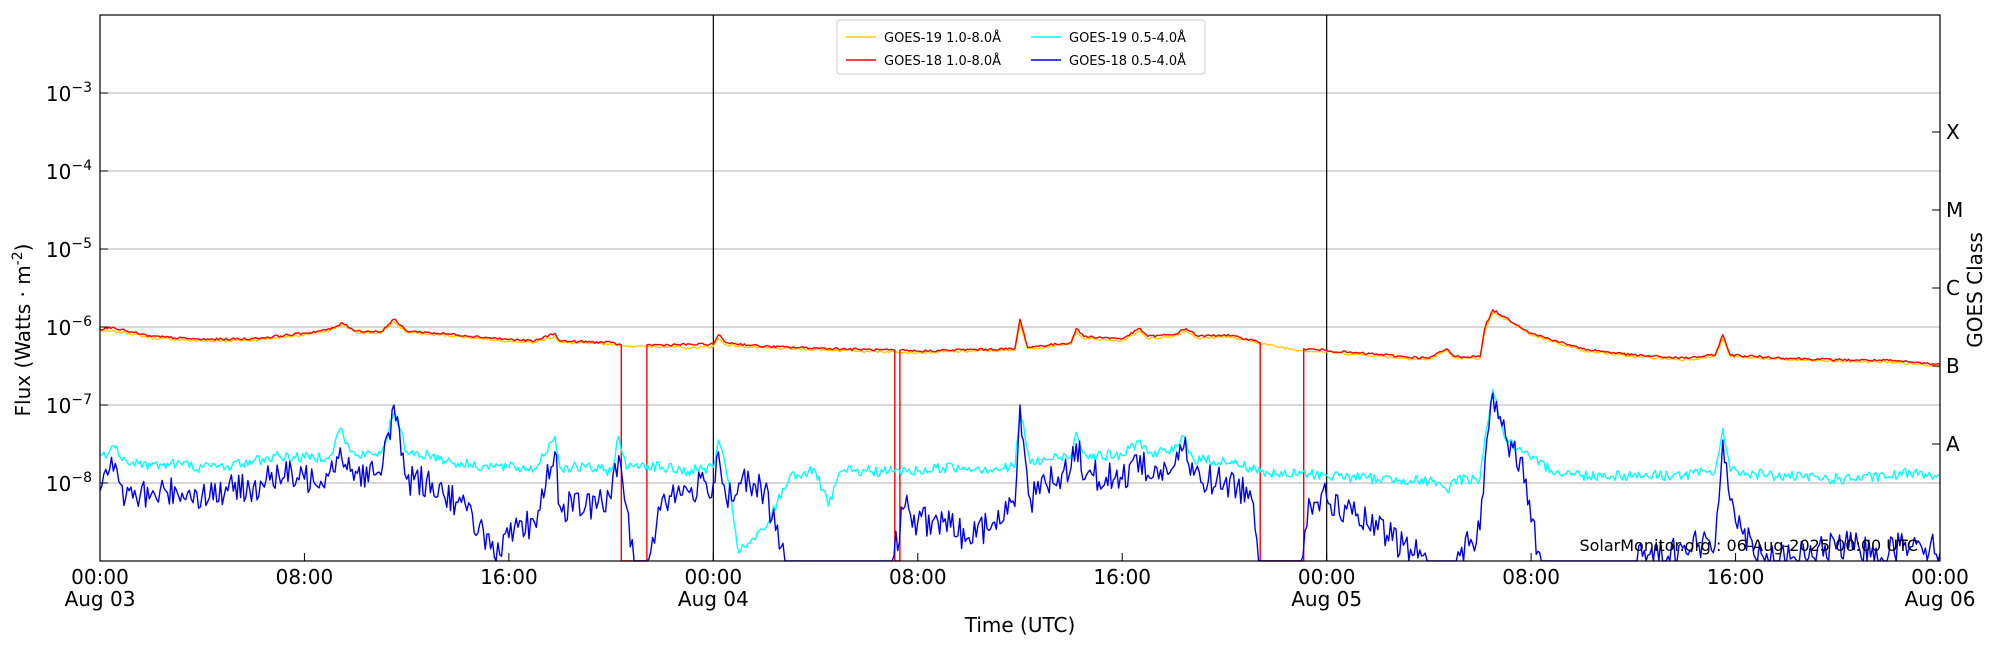 The height and width of the screenshot is (650, 2000). What do you see at coordinates (23, 248) in the screenshot?
I see `y-axis-label-close: )` at bounding box center [23, 248].